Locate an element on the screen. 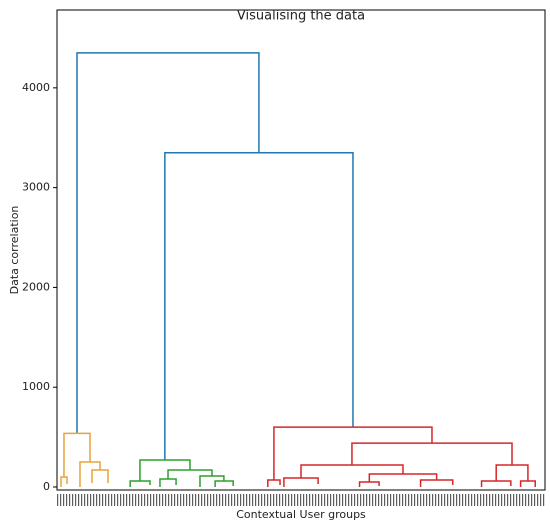 The height and width of the screenshot is (529, 550). y-tick-label: 4000 is located at coordinates (36, 87).